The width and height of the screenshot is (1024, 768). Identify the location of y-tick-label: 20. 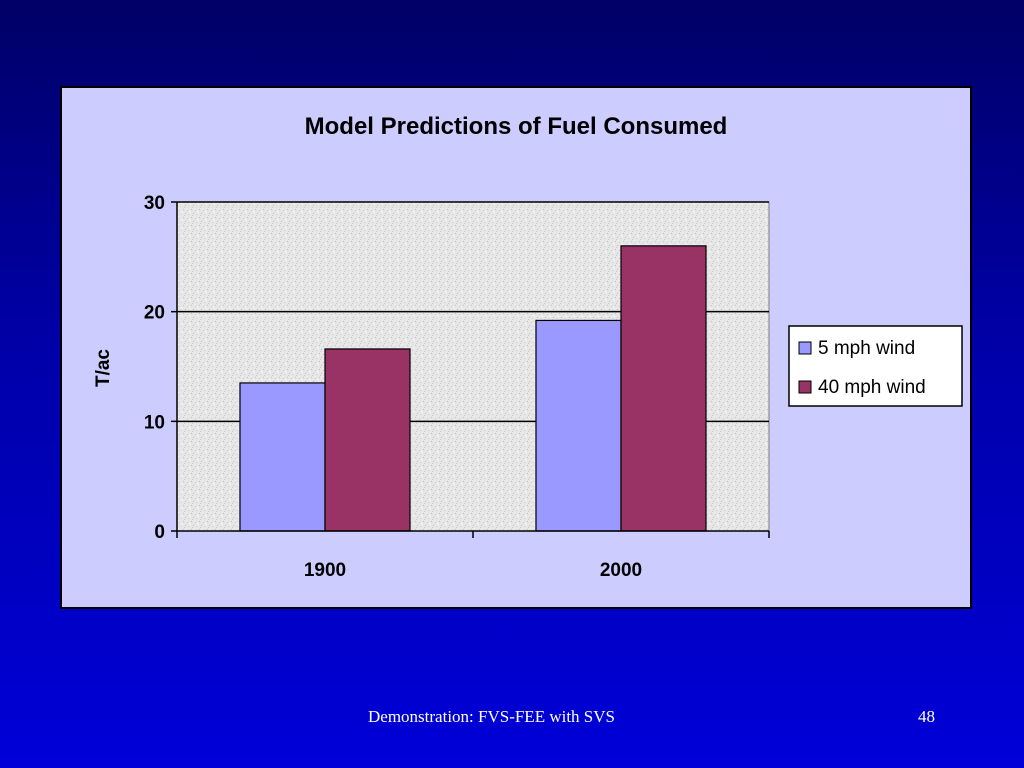
(154, 313).